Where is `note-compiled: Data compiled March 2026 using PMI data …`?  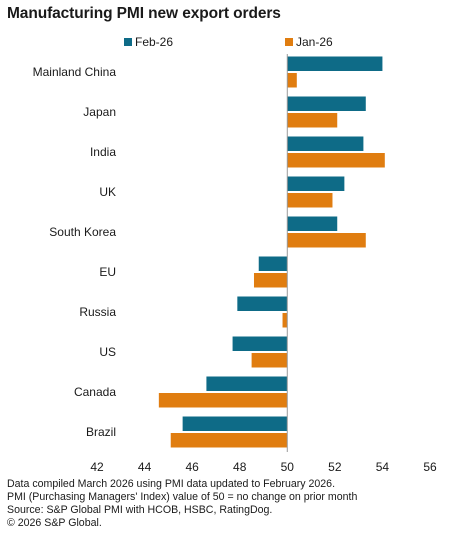 note-compiled: Data compiled March 2026 using PMI data … is located at coordinates (171, 484).